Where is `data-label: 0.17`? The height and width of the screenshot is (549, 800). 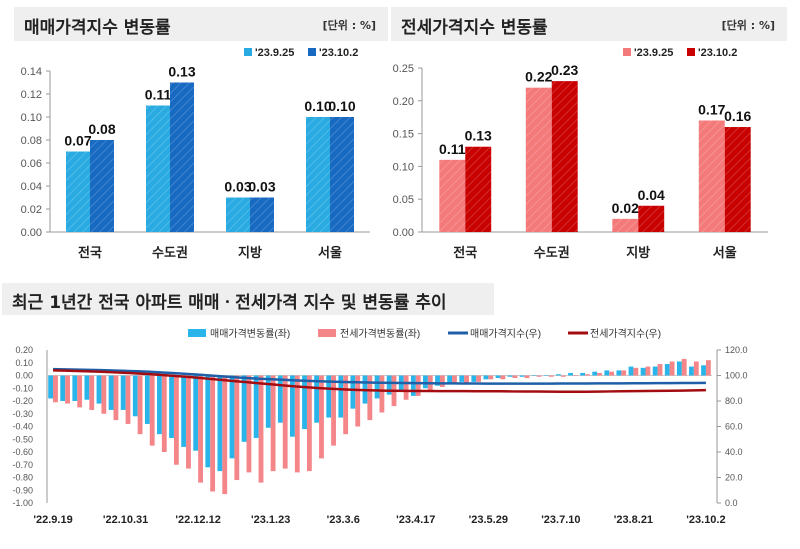 data-label: 0.17 is located at coordinates (711, 109).